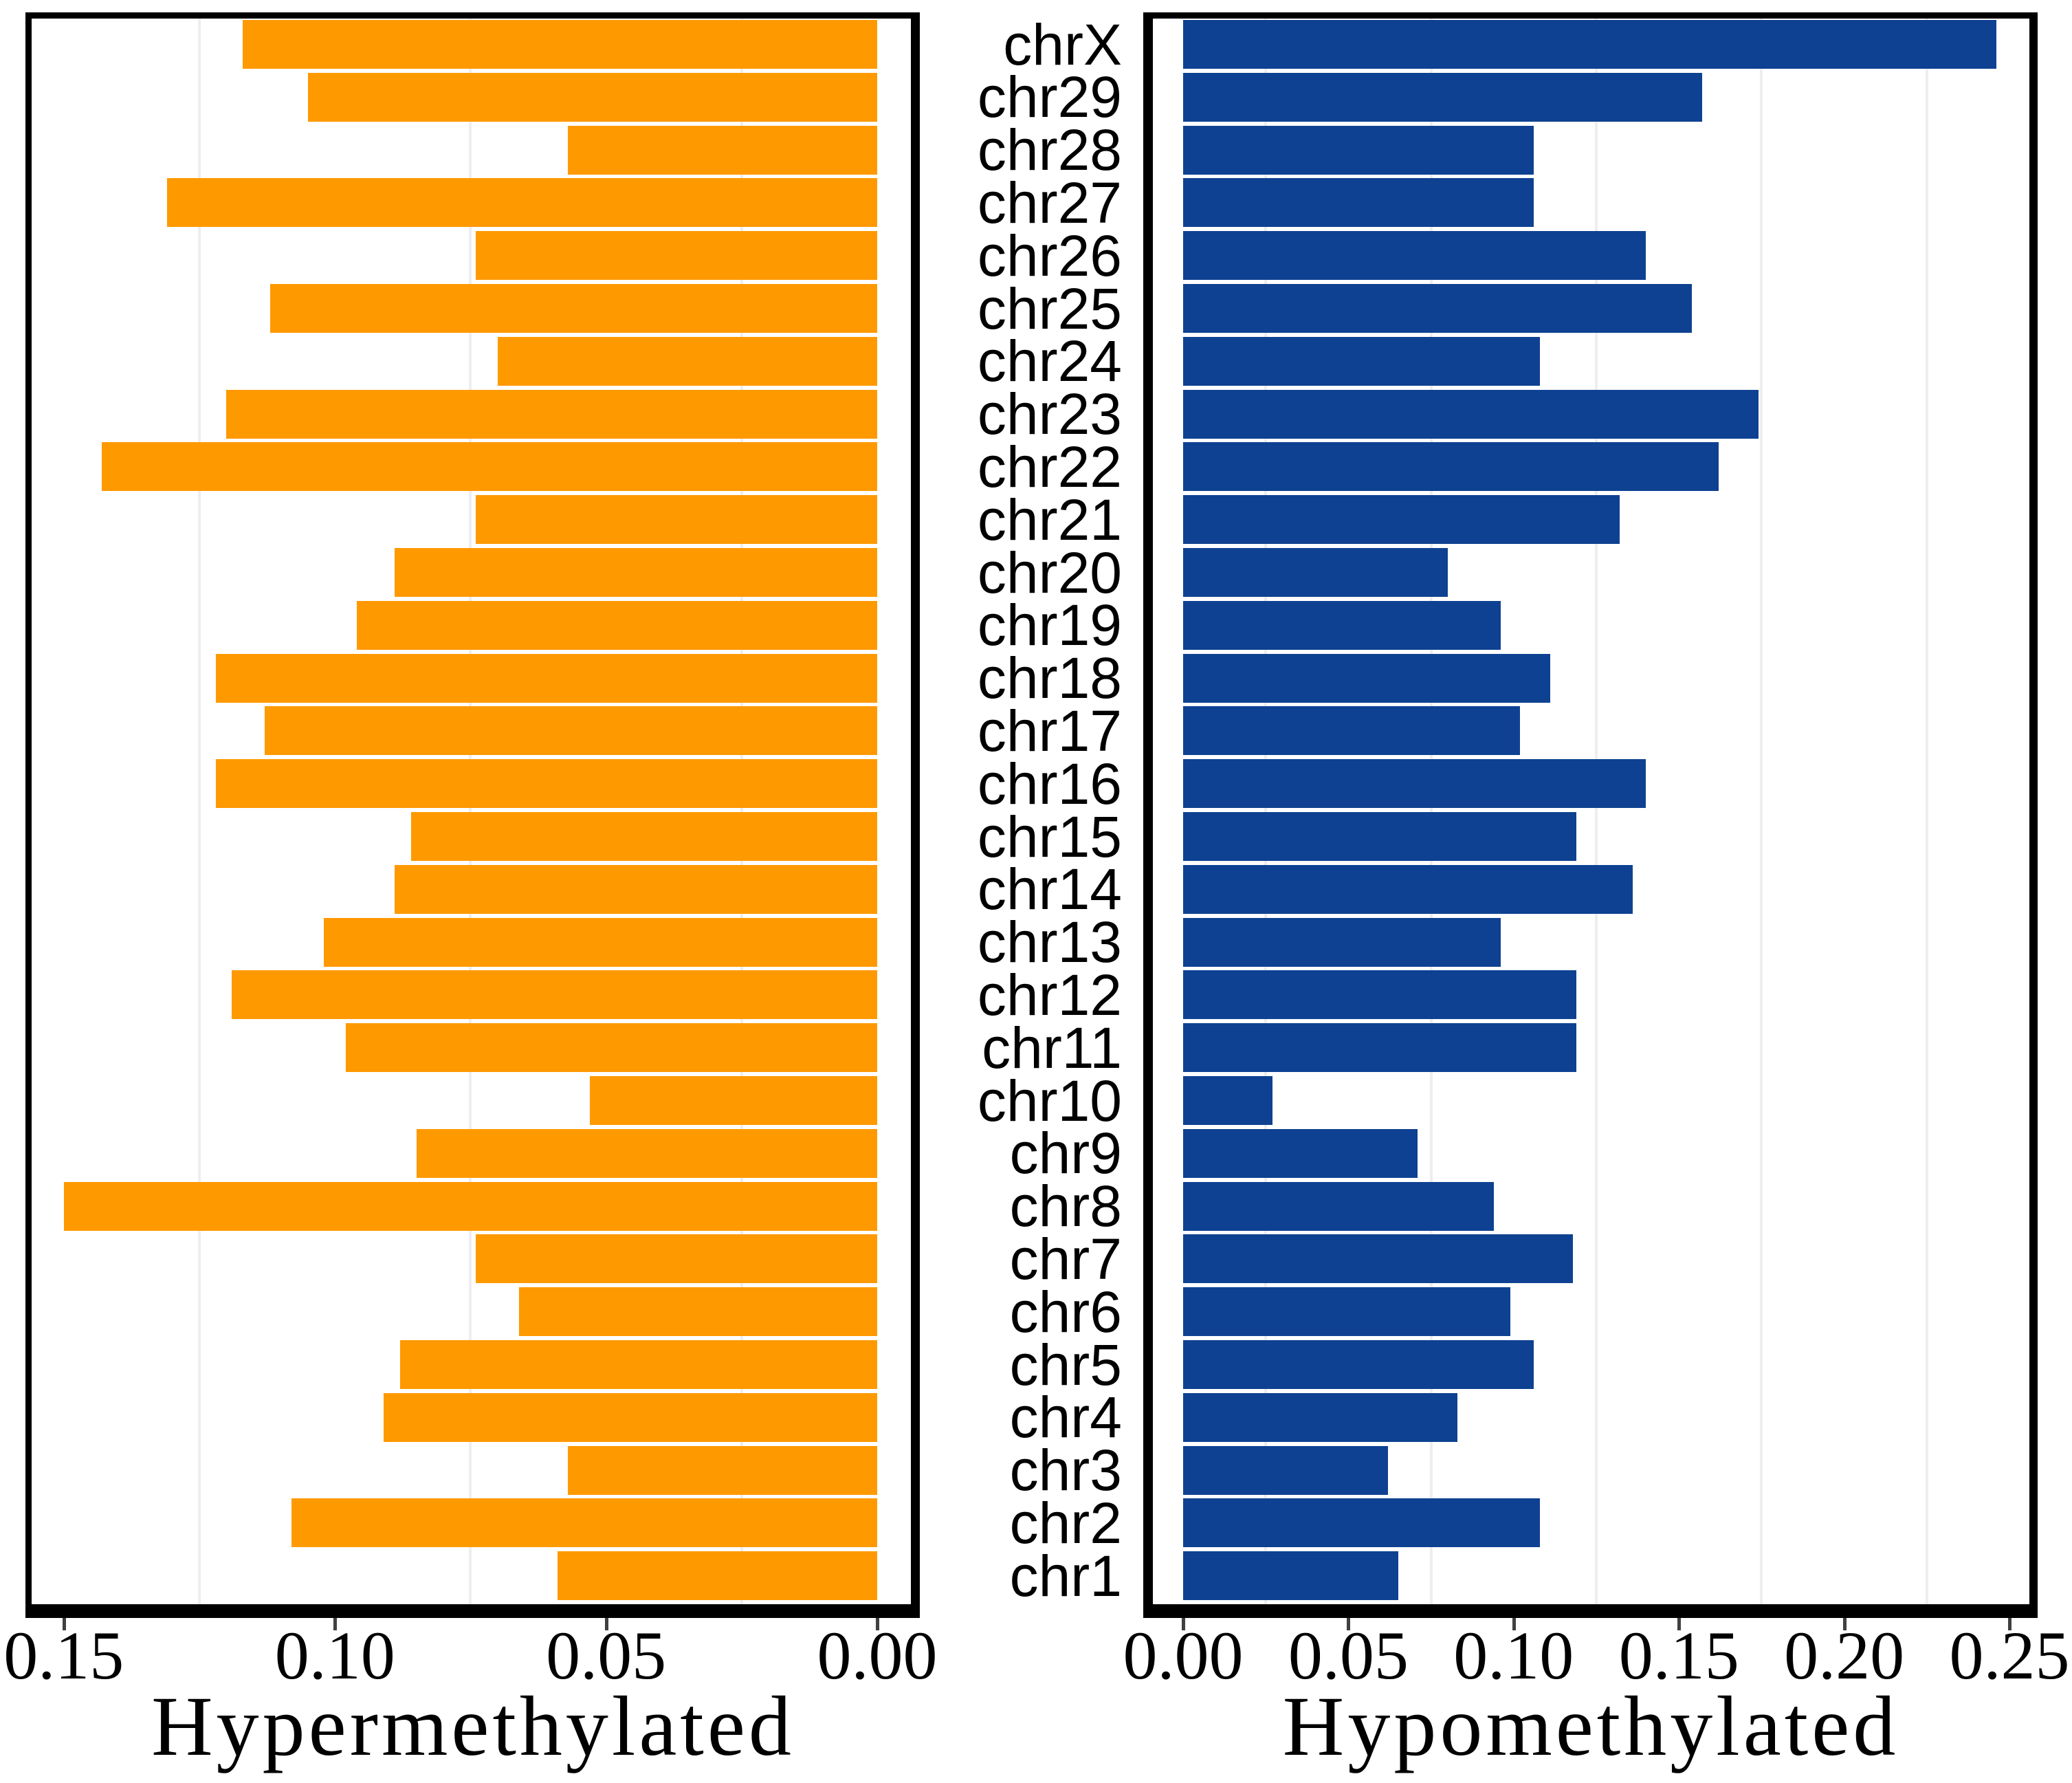 This screenshot has width=2072, height=1783. Describe the element at coordinates (1066, 1206) in the screenshot. I see `row-label-chr8: chr8` at that location.